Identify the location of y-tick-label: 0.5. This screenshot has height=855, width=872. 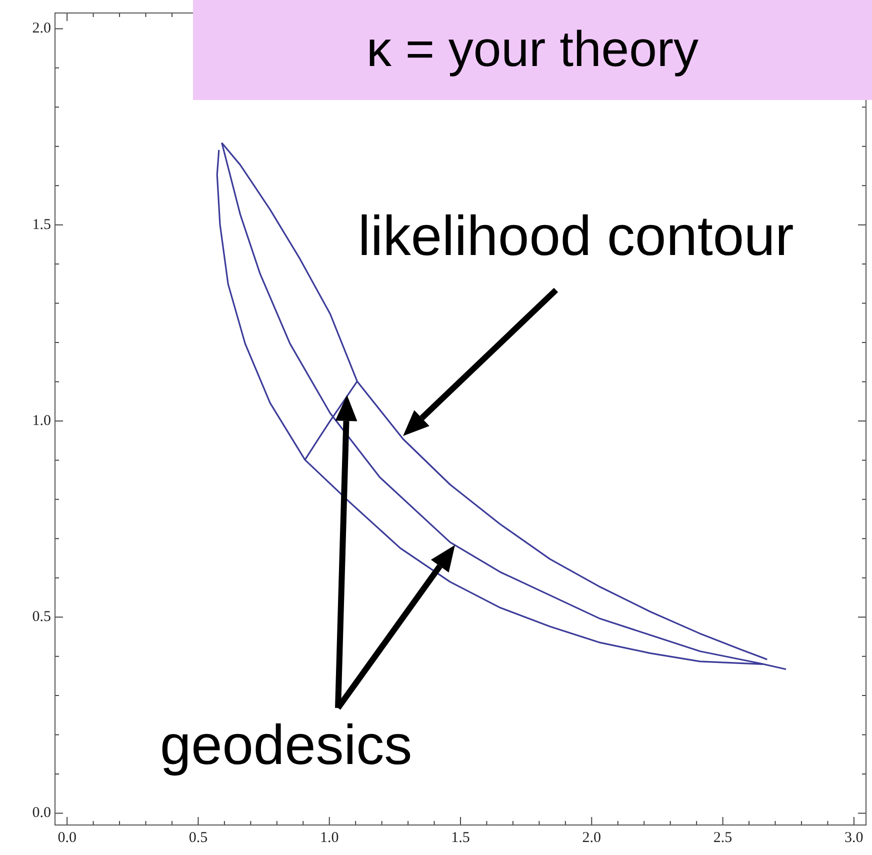
(41, 617).